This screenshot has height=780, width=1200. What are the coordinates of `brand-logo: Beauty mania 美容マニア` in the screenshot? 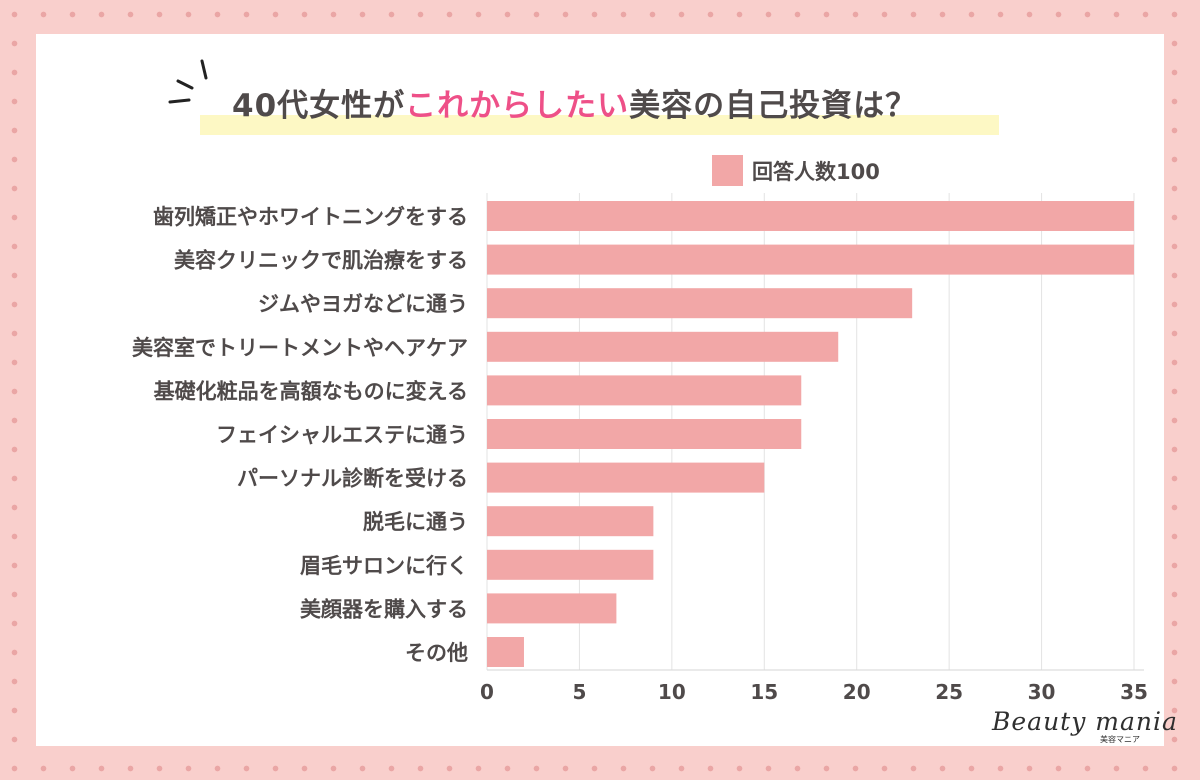 It's located at (1085, 726).